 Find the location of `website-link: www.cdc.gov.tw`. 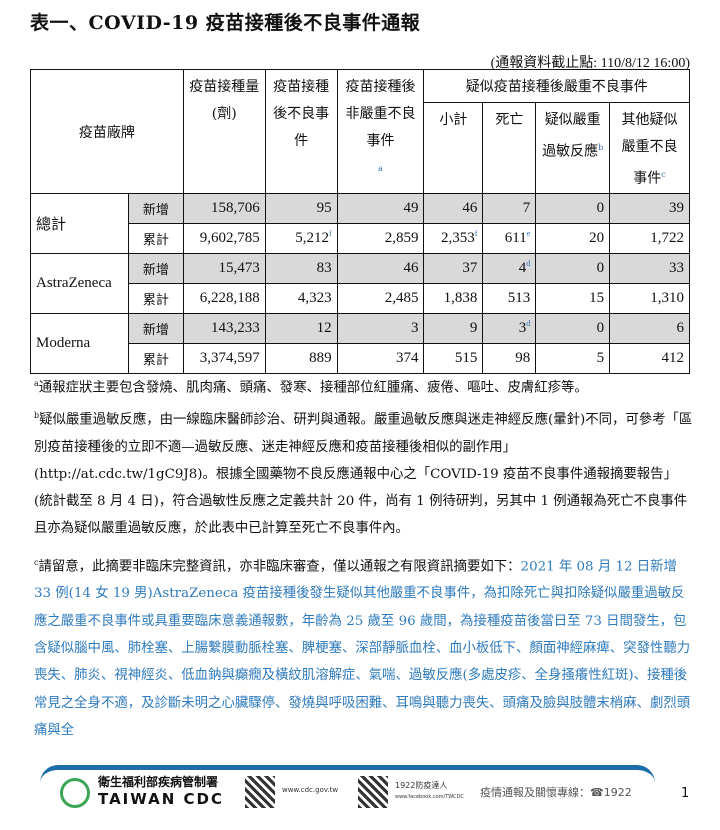

website-link: www.cdc.gov.tw is located at coordinates (310, 790).